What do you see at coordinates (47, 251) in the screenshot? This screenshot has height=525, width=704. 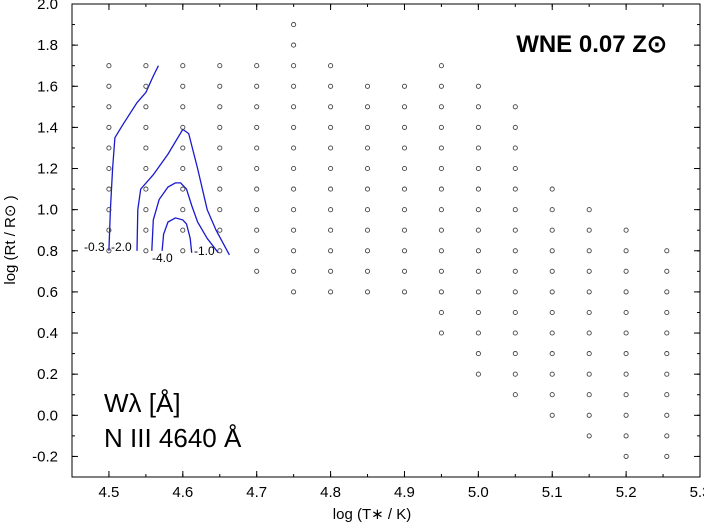 I see `y-tick-label: 0.8` at bounding box center [47, 251].